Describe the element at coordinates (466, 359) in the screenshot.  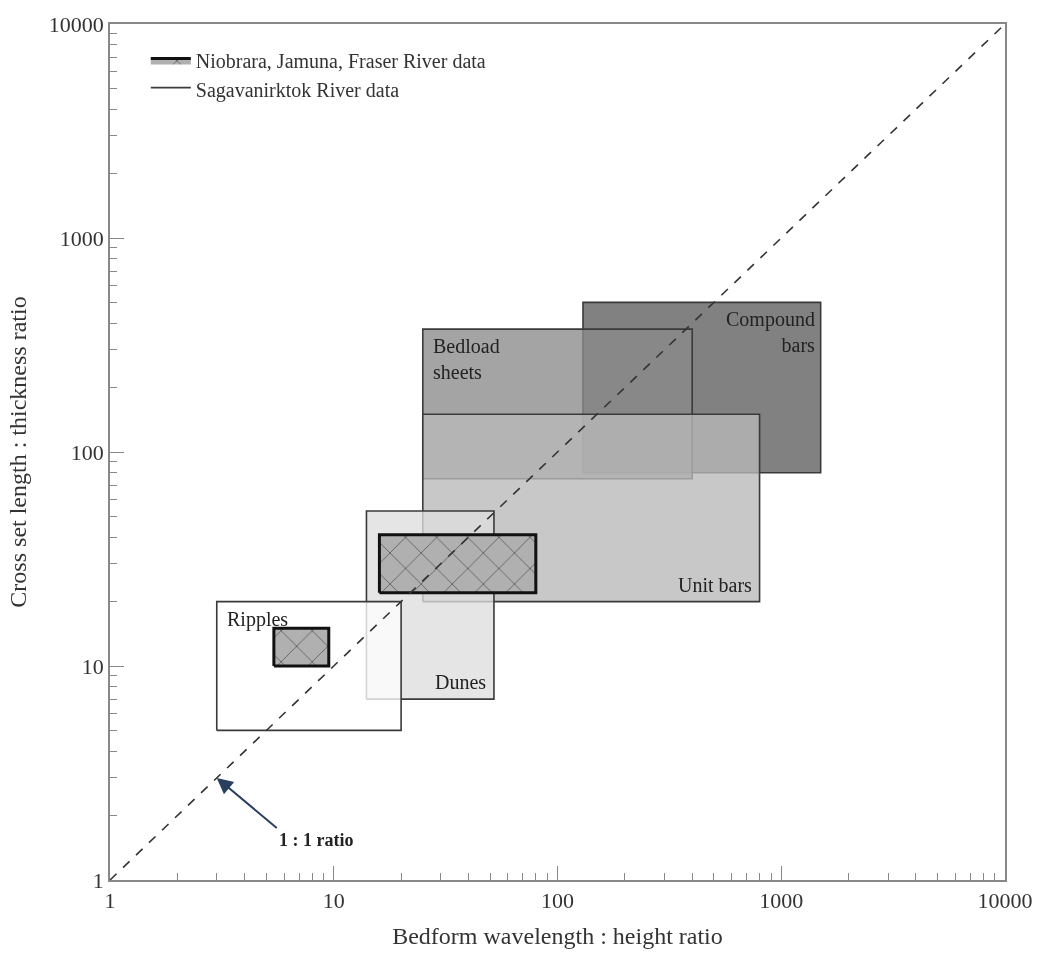
I see `annotation: Bedload sheets` at that location.